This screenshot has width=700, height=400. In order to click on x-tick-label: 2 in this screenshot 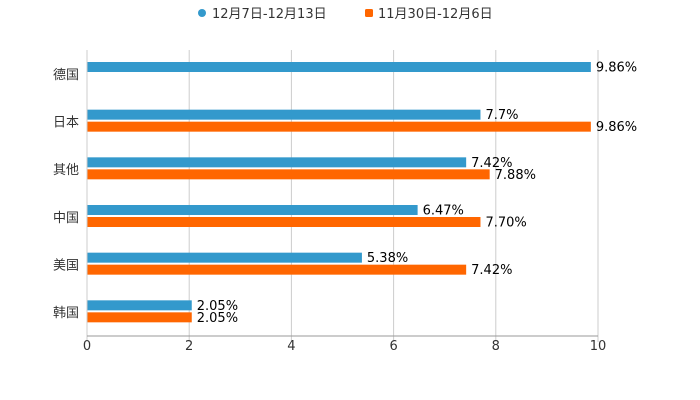, I will do `click(189, 346)`.